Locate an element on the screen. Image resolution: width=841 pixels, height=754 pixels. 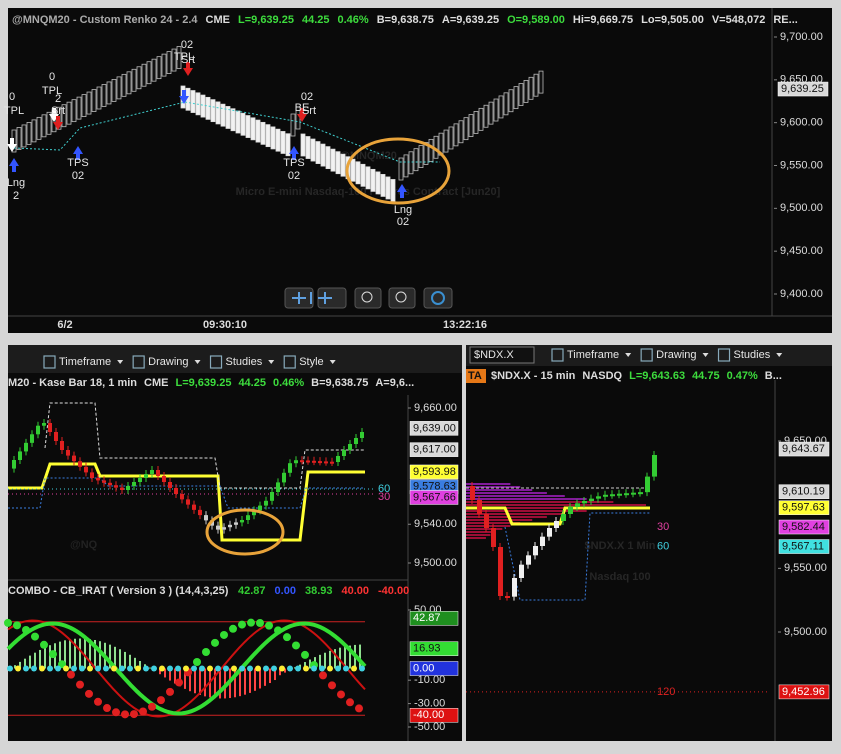
trade-annotation: 2 is located at coordinates (16, 196).